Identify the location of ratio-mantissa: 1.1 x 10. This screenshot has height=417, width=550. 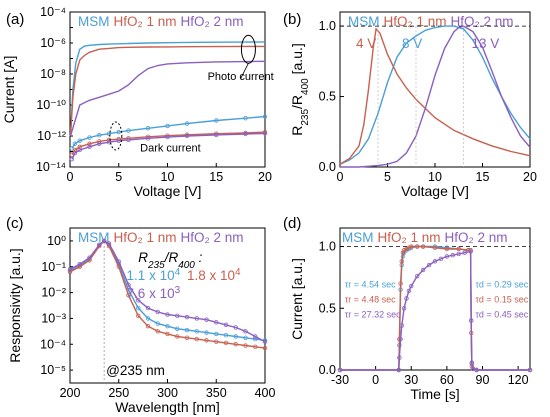
(151, 275).